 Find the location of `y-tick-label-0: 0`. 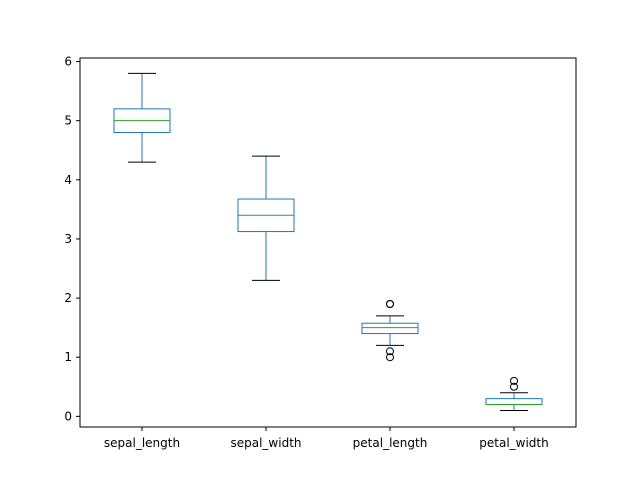

y-tick-label-0: 0 is located at coordinates (68, 416).